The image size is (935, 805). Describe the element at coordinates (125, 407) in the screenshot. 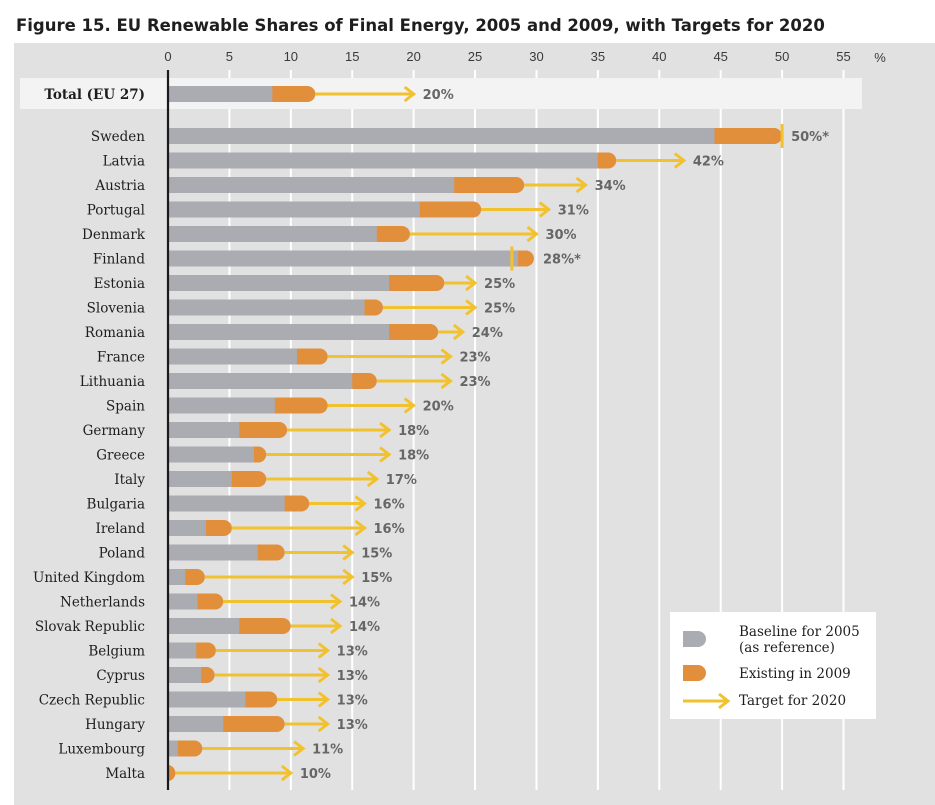

I see `category-label: Spain` at that location.